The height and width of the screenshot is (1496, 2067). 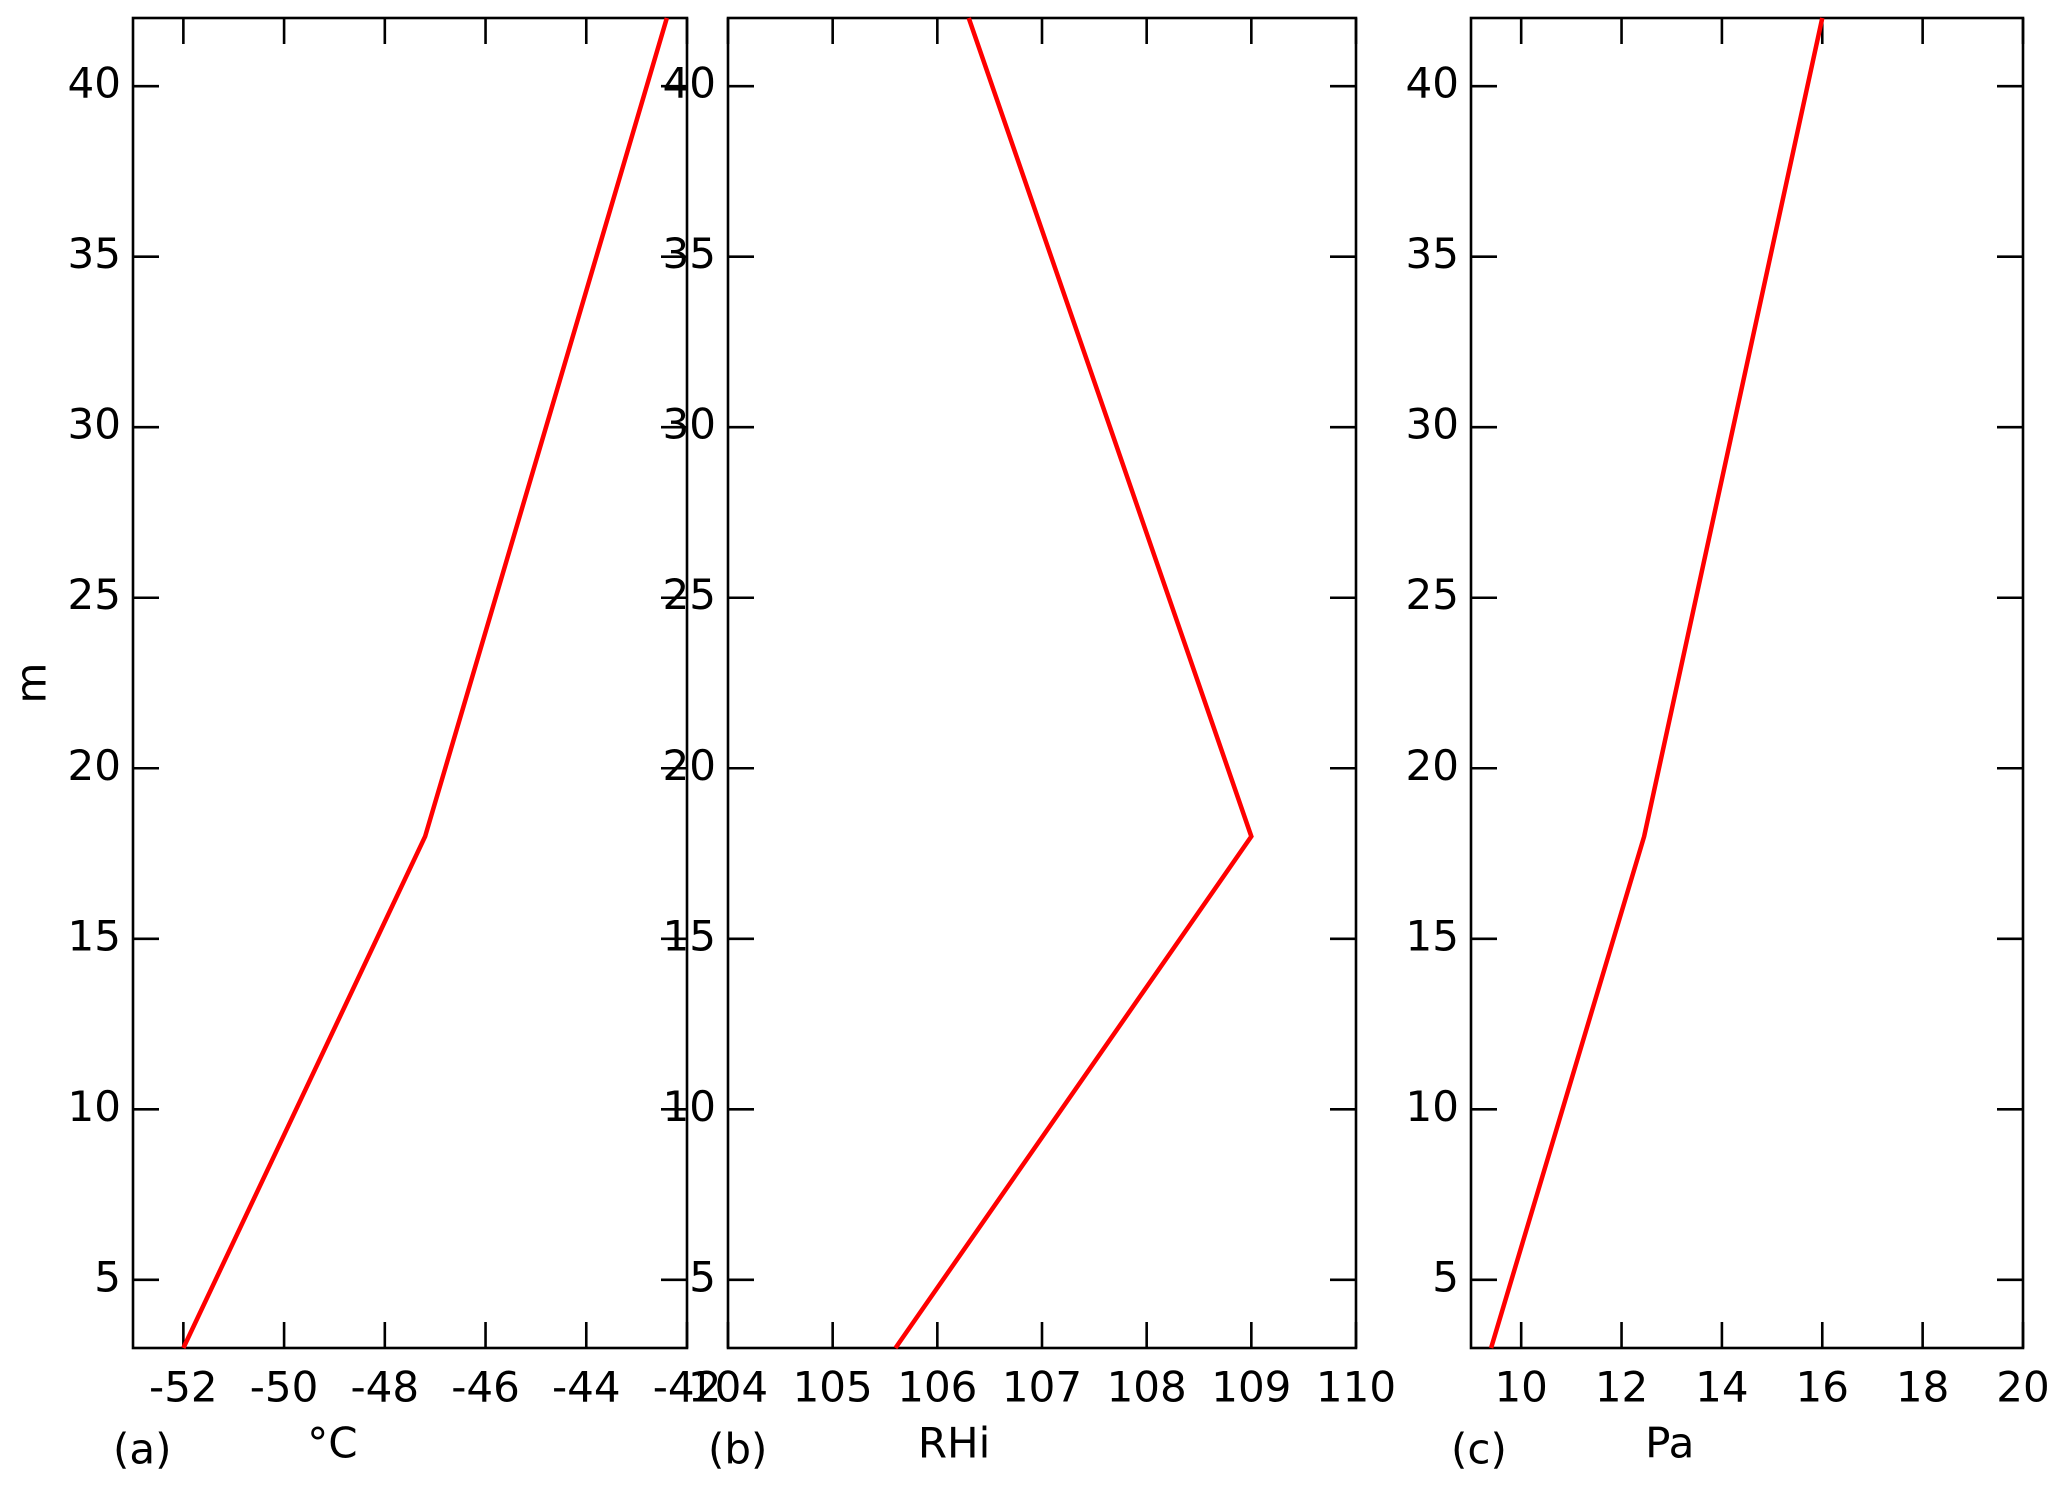 I want to click on x-tick-label: 106, so click(x=937, y=1387).